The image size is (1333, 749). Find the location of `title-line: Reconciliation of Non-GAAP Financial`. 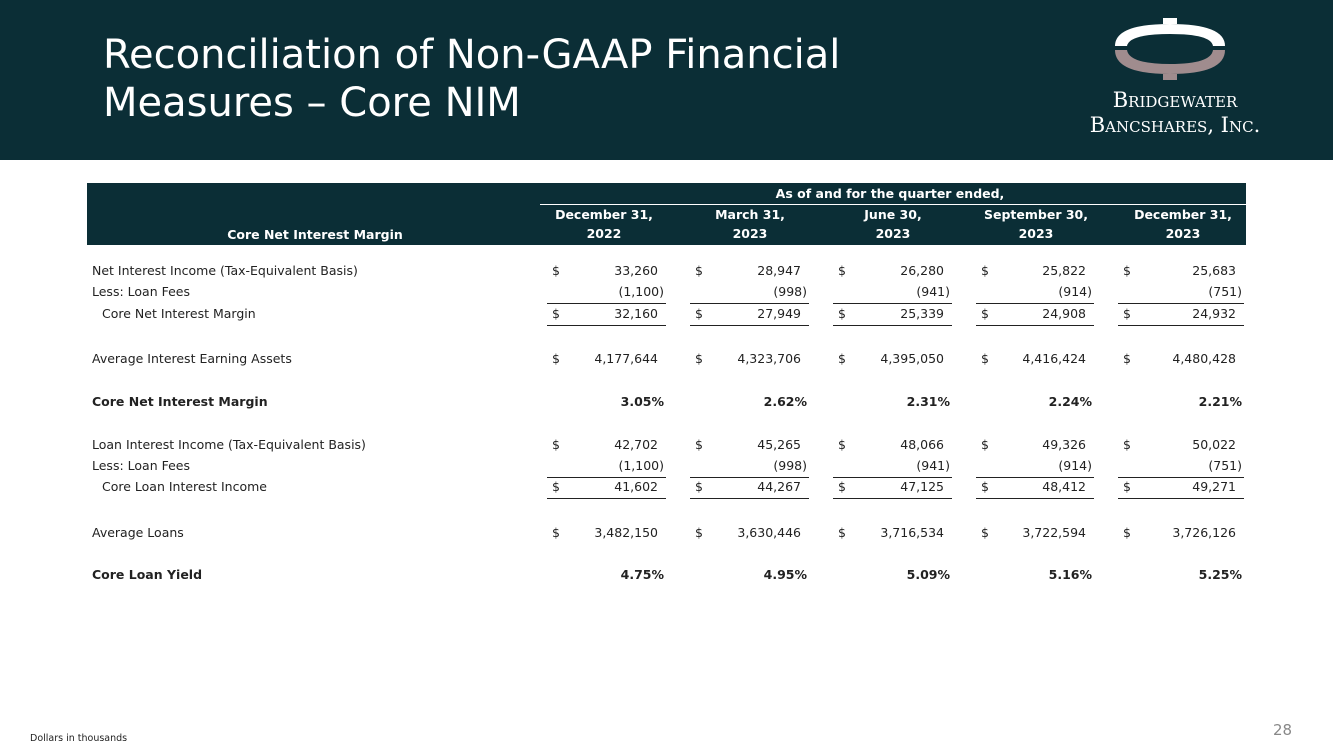

title-line: Reconciliation of Non-GAAP Financial is located at coordinates (472, 55).